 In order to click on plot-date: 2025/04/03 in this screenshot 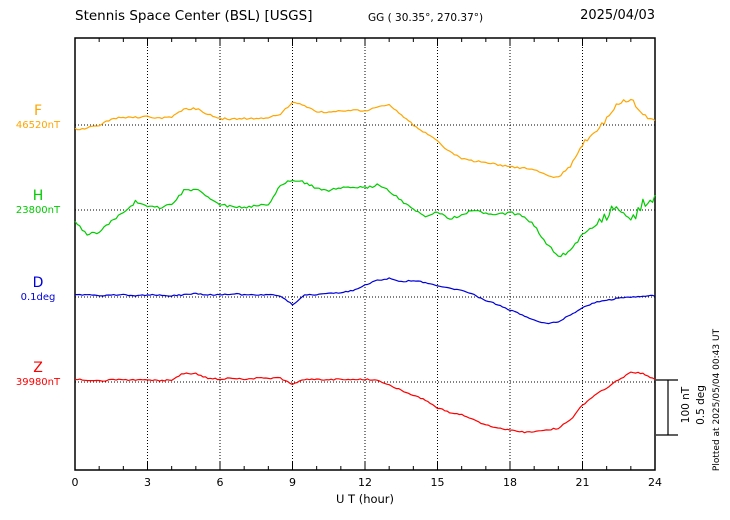, I will do `click(617, 15)`.